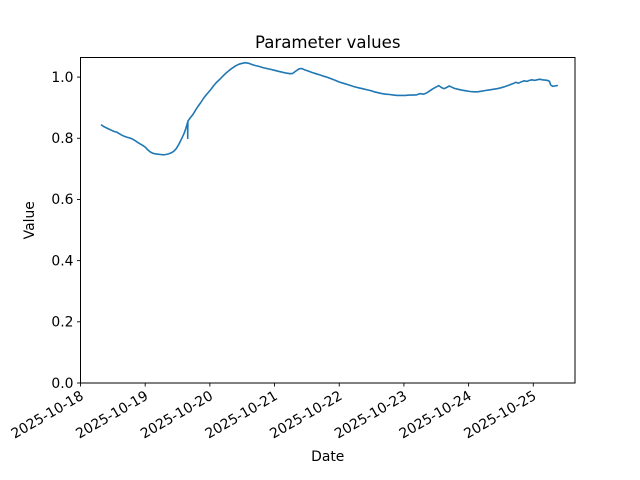 The width and height of the screenshot is (640, 480). What do you see at coordinates (327, 457) in the screenshot?
I see `x-axis-label: Date` at bounding box center [327, 457].